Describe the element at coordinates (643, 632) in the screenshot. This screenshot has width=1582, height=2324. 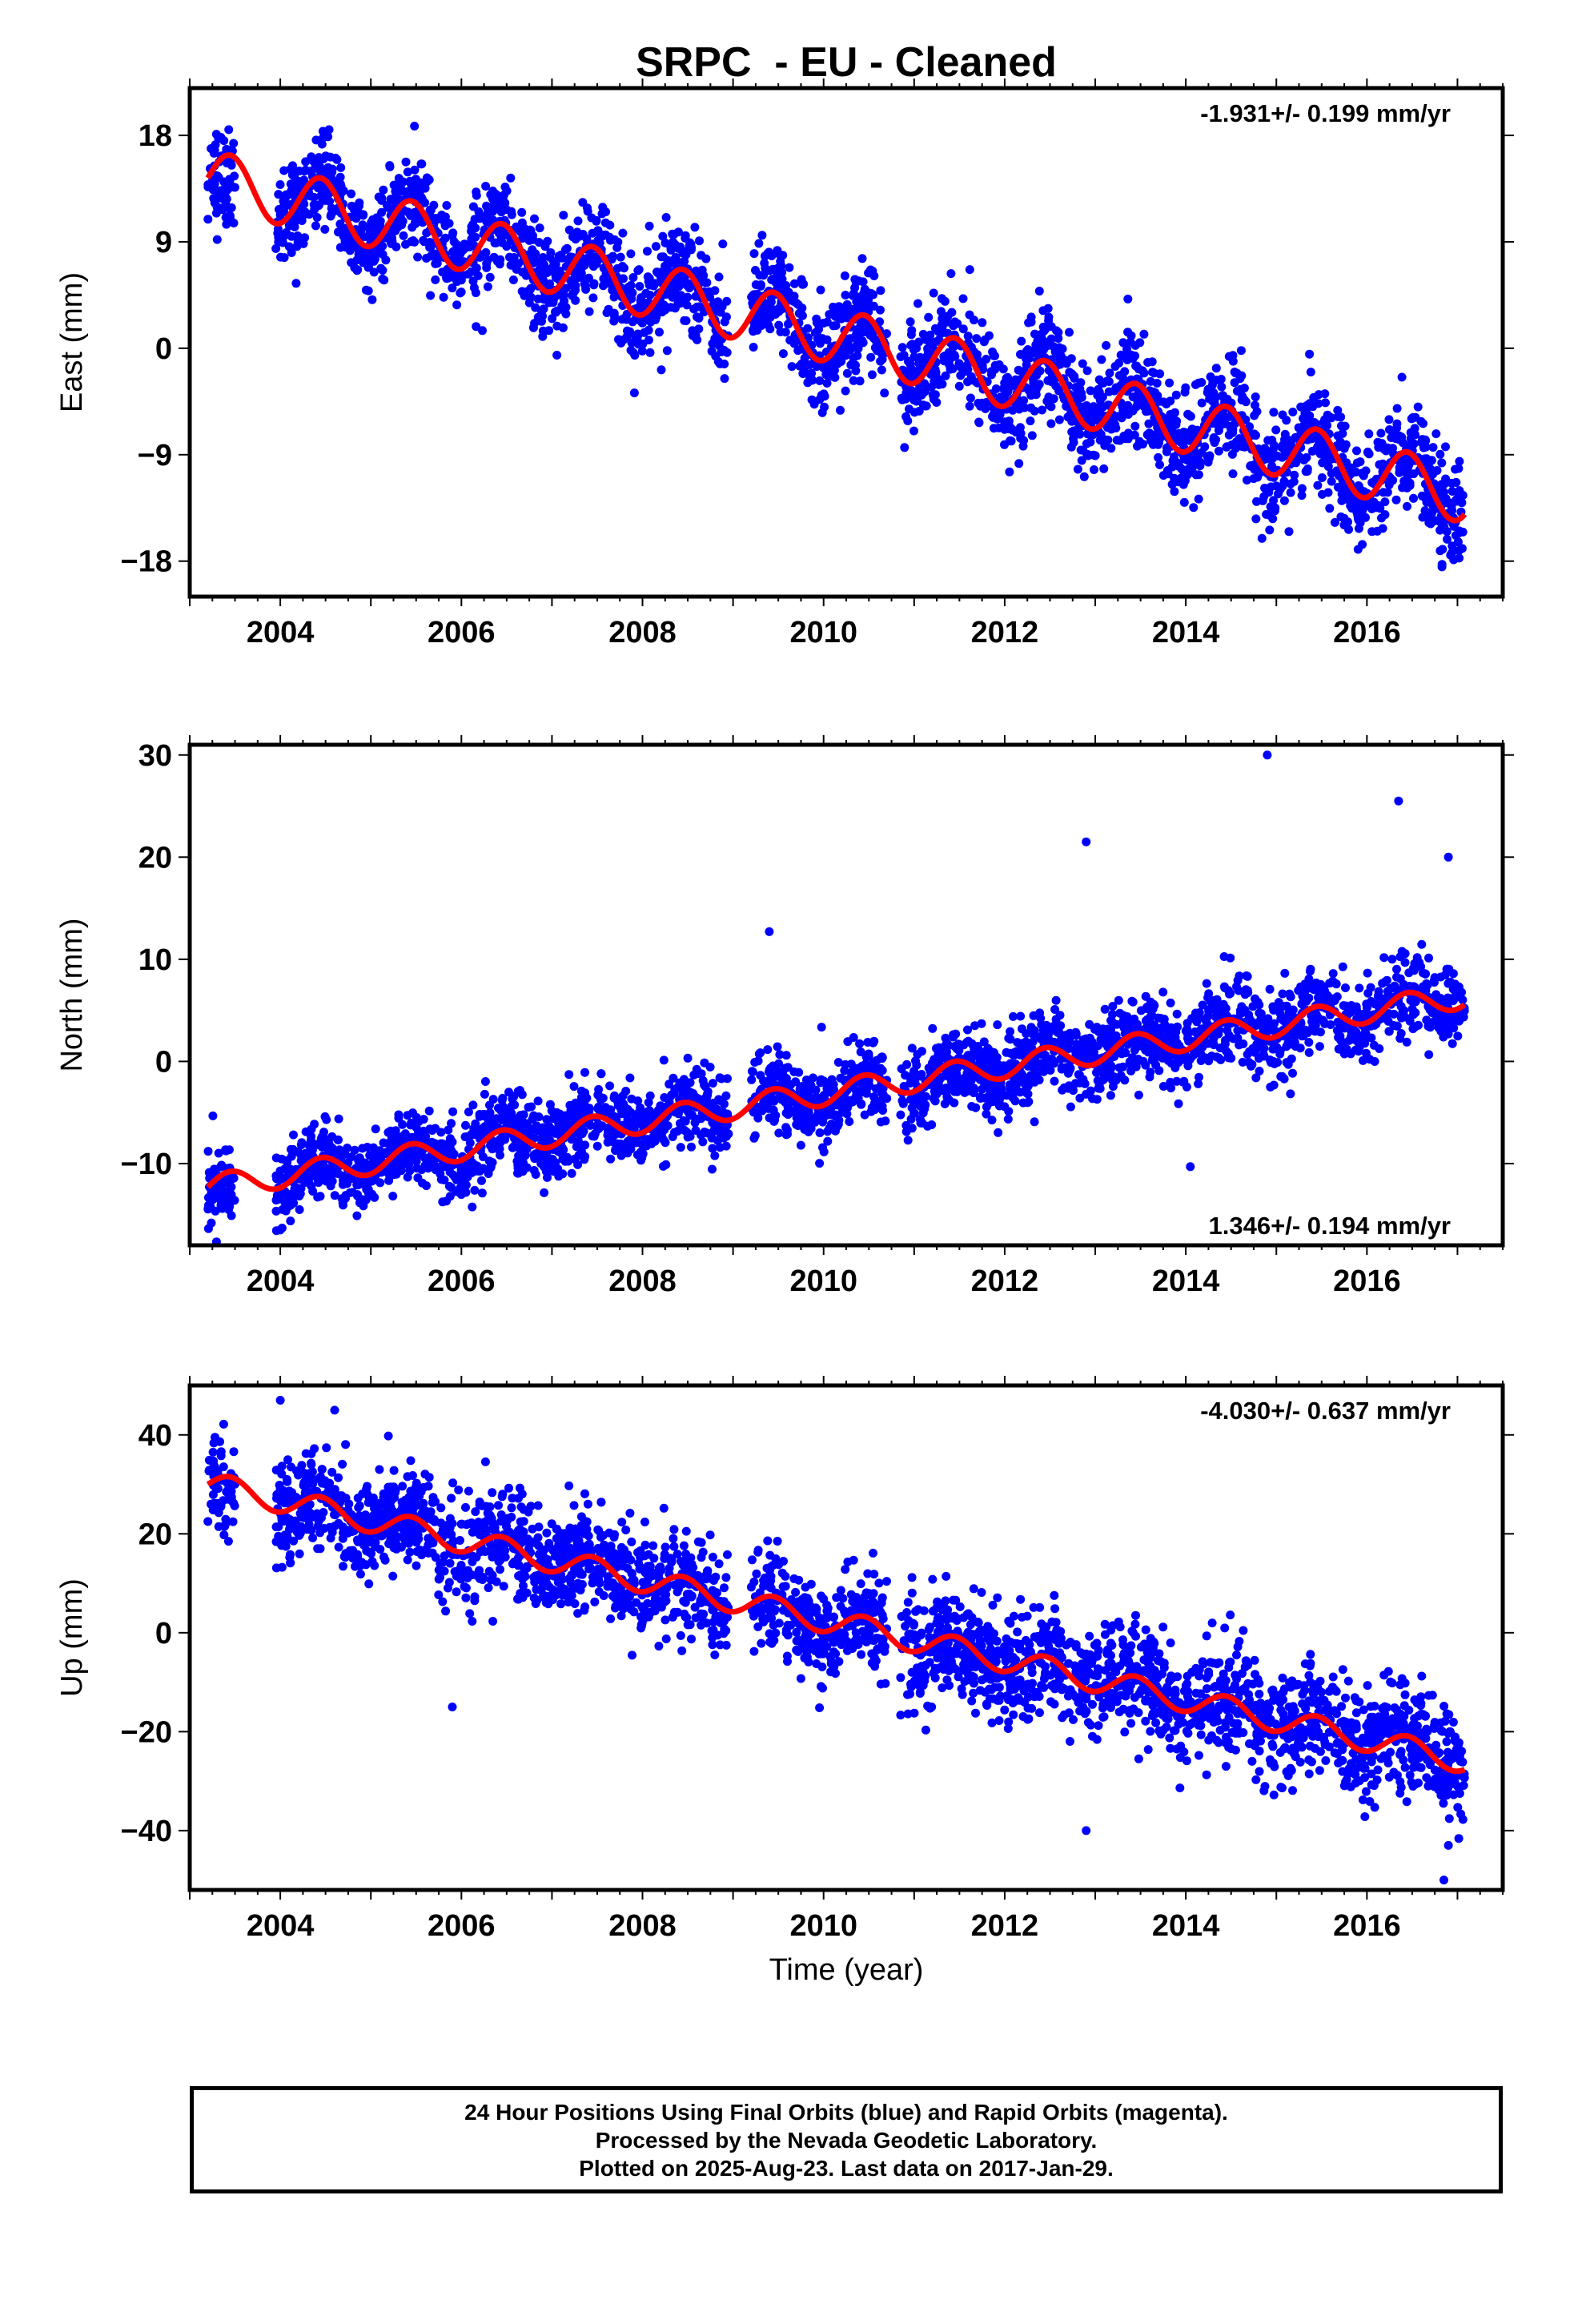
I see `east-xtick-label: 2008` at that location.